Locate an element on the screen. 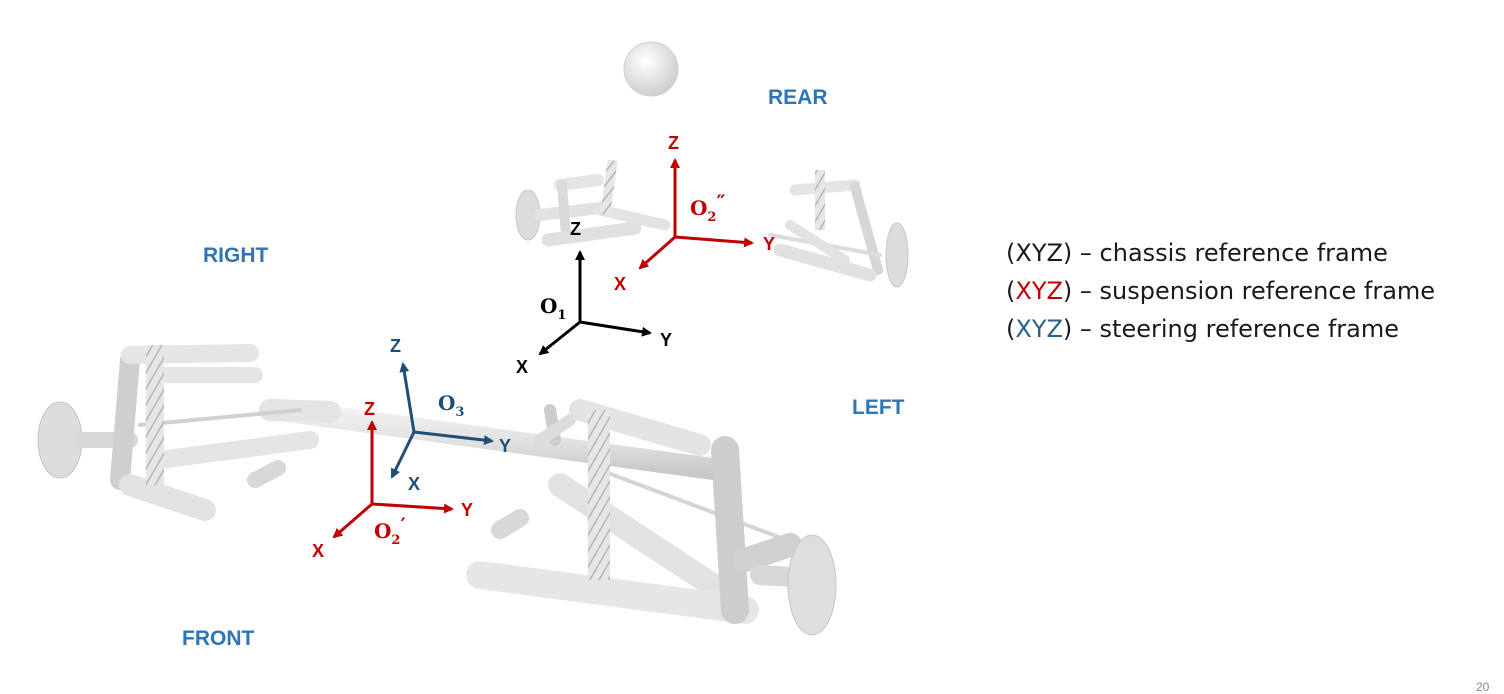 This screenshot has width=1504, height=694. chassis-x-label: X is located at coordinates (522, 367).